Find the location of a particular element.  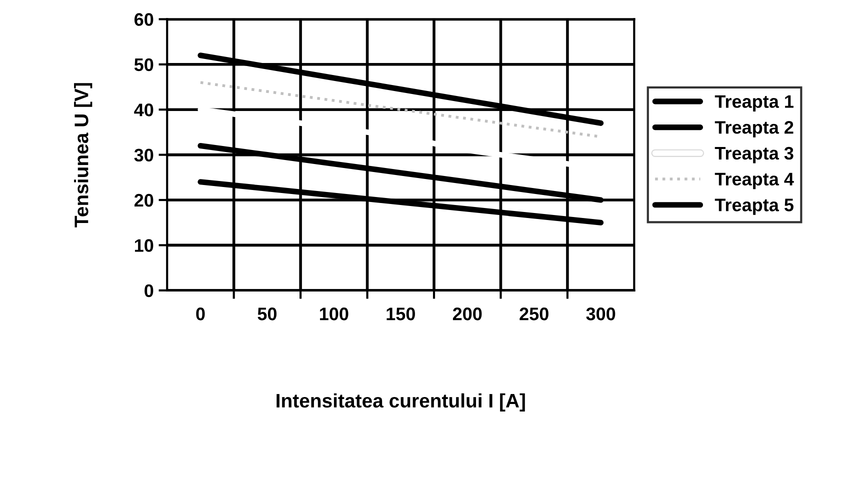

y-tick-label: 40 is located at coordinates (144, 110).